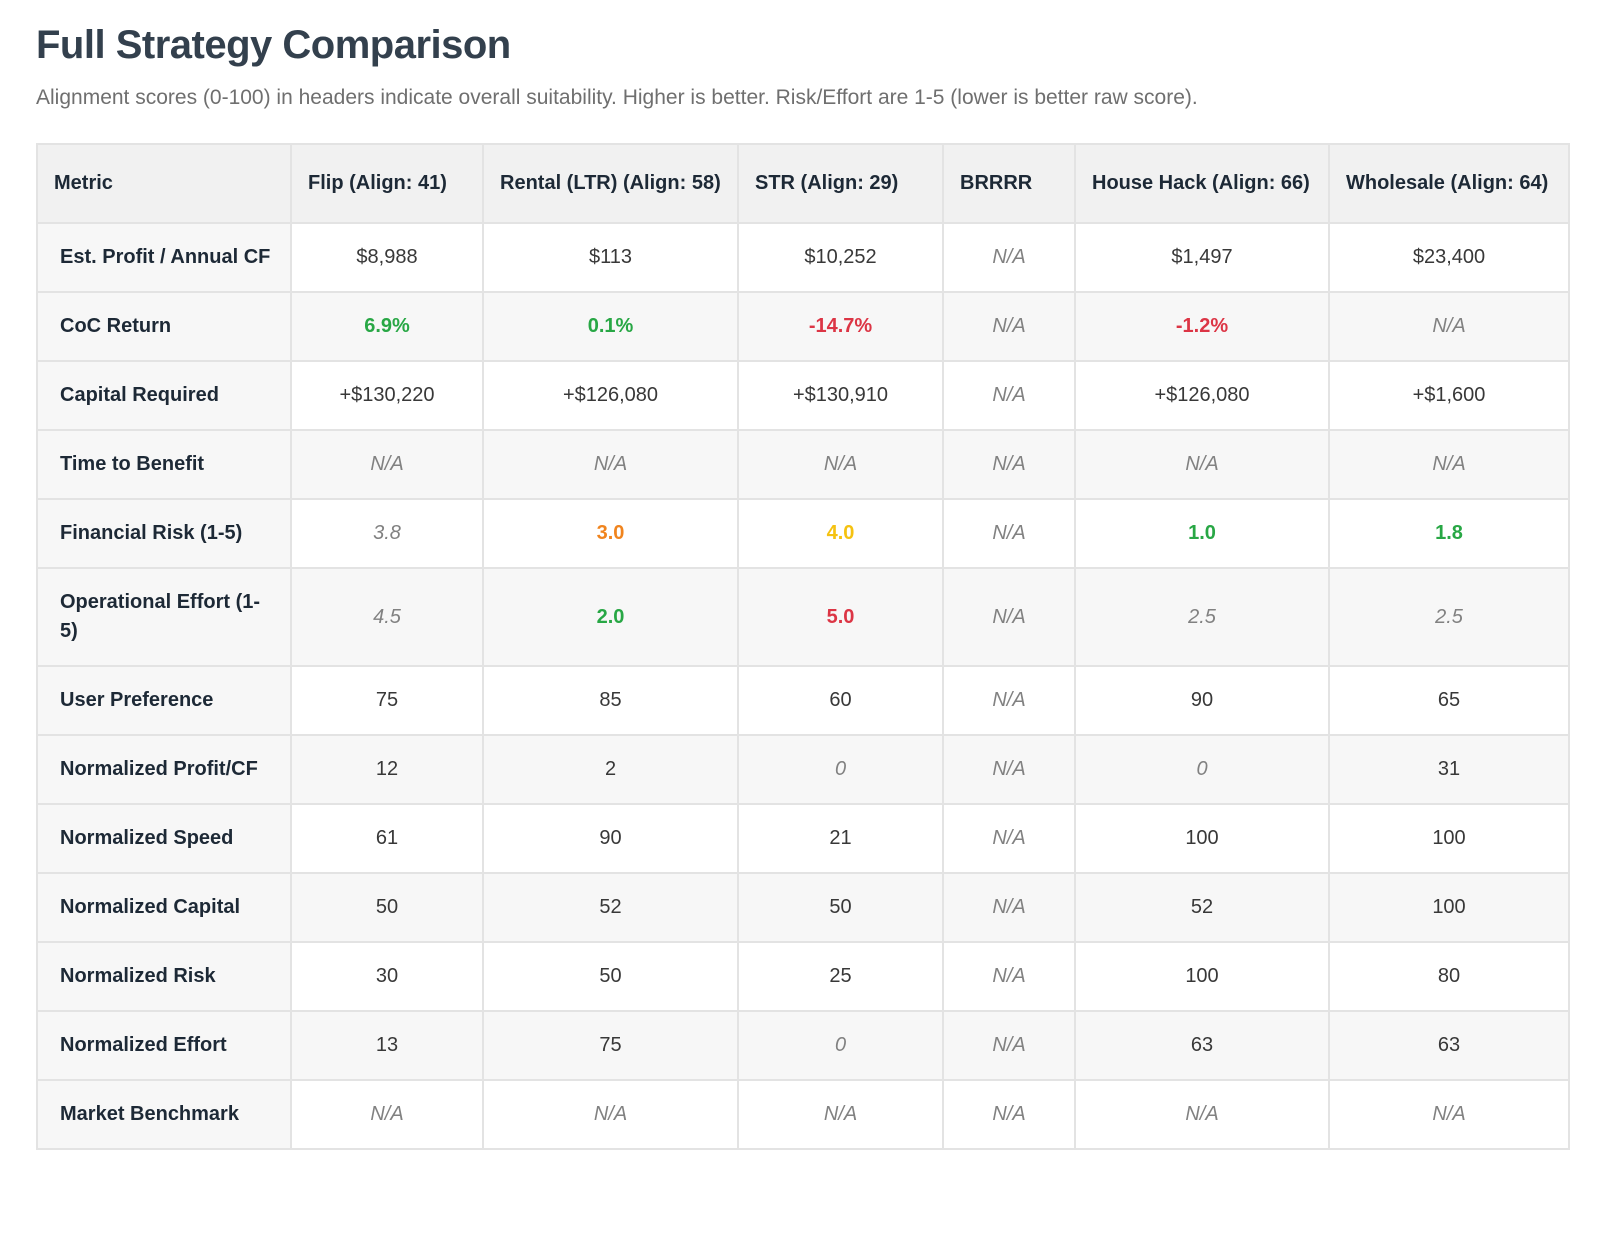  Describe the element at coordinates (840, 396) in the screenshot. I see `table-cell: +$130,910` at that location.